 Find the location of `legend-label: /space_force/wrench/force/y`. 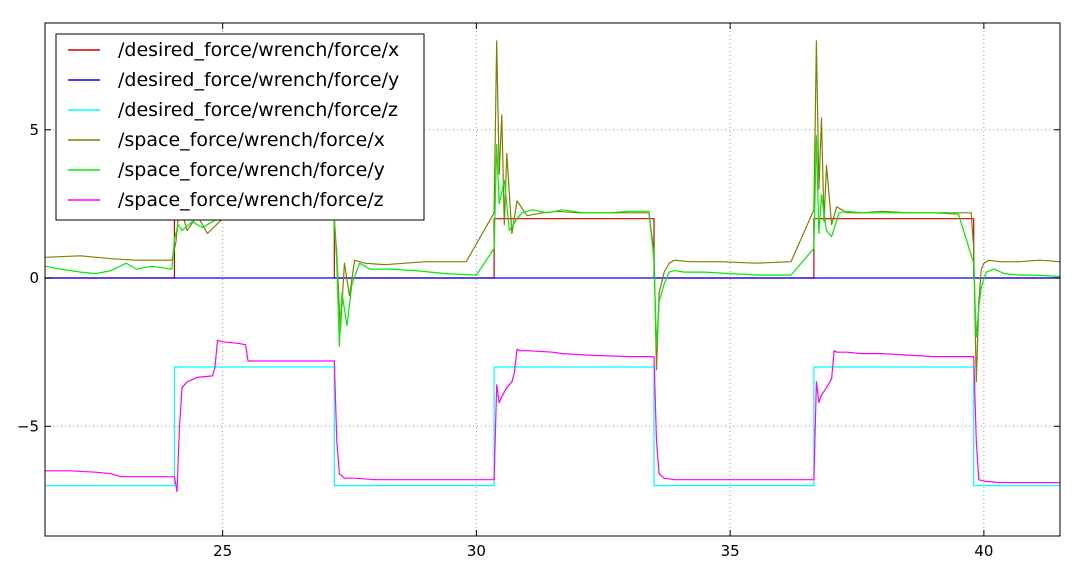

legend-label: /space_force/wrench/force/y is located at coordinates (251, 170).